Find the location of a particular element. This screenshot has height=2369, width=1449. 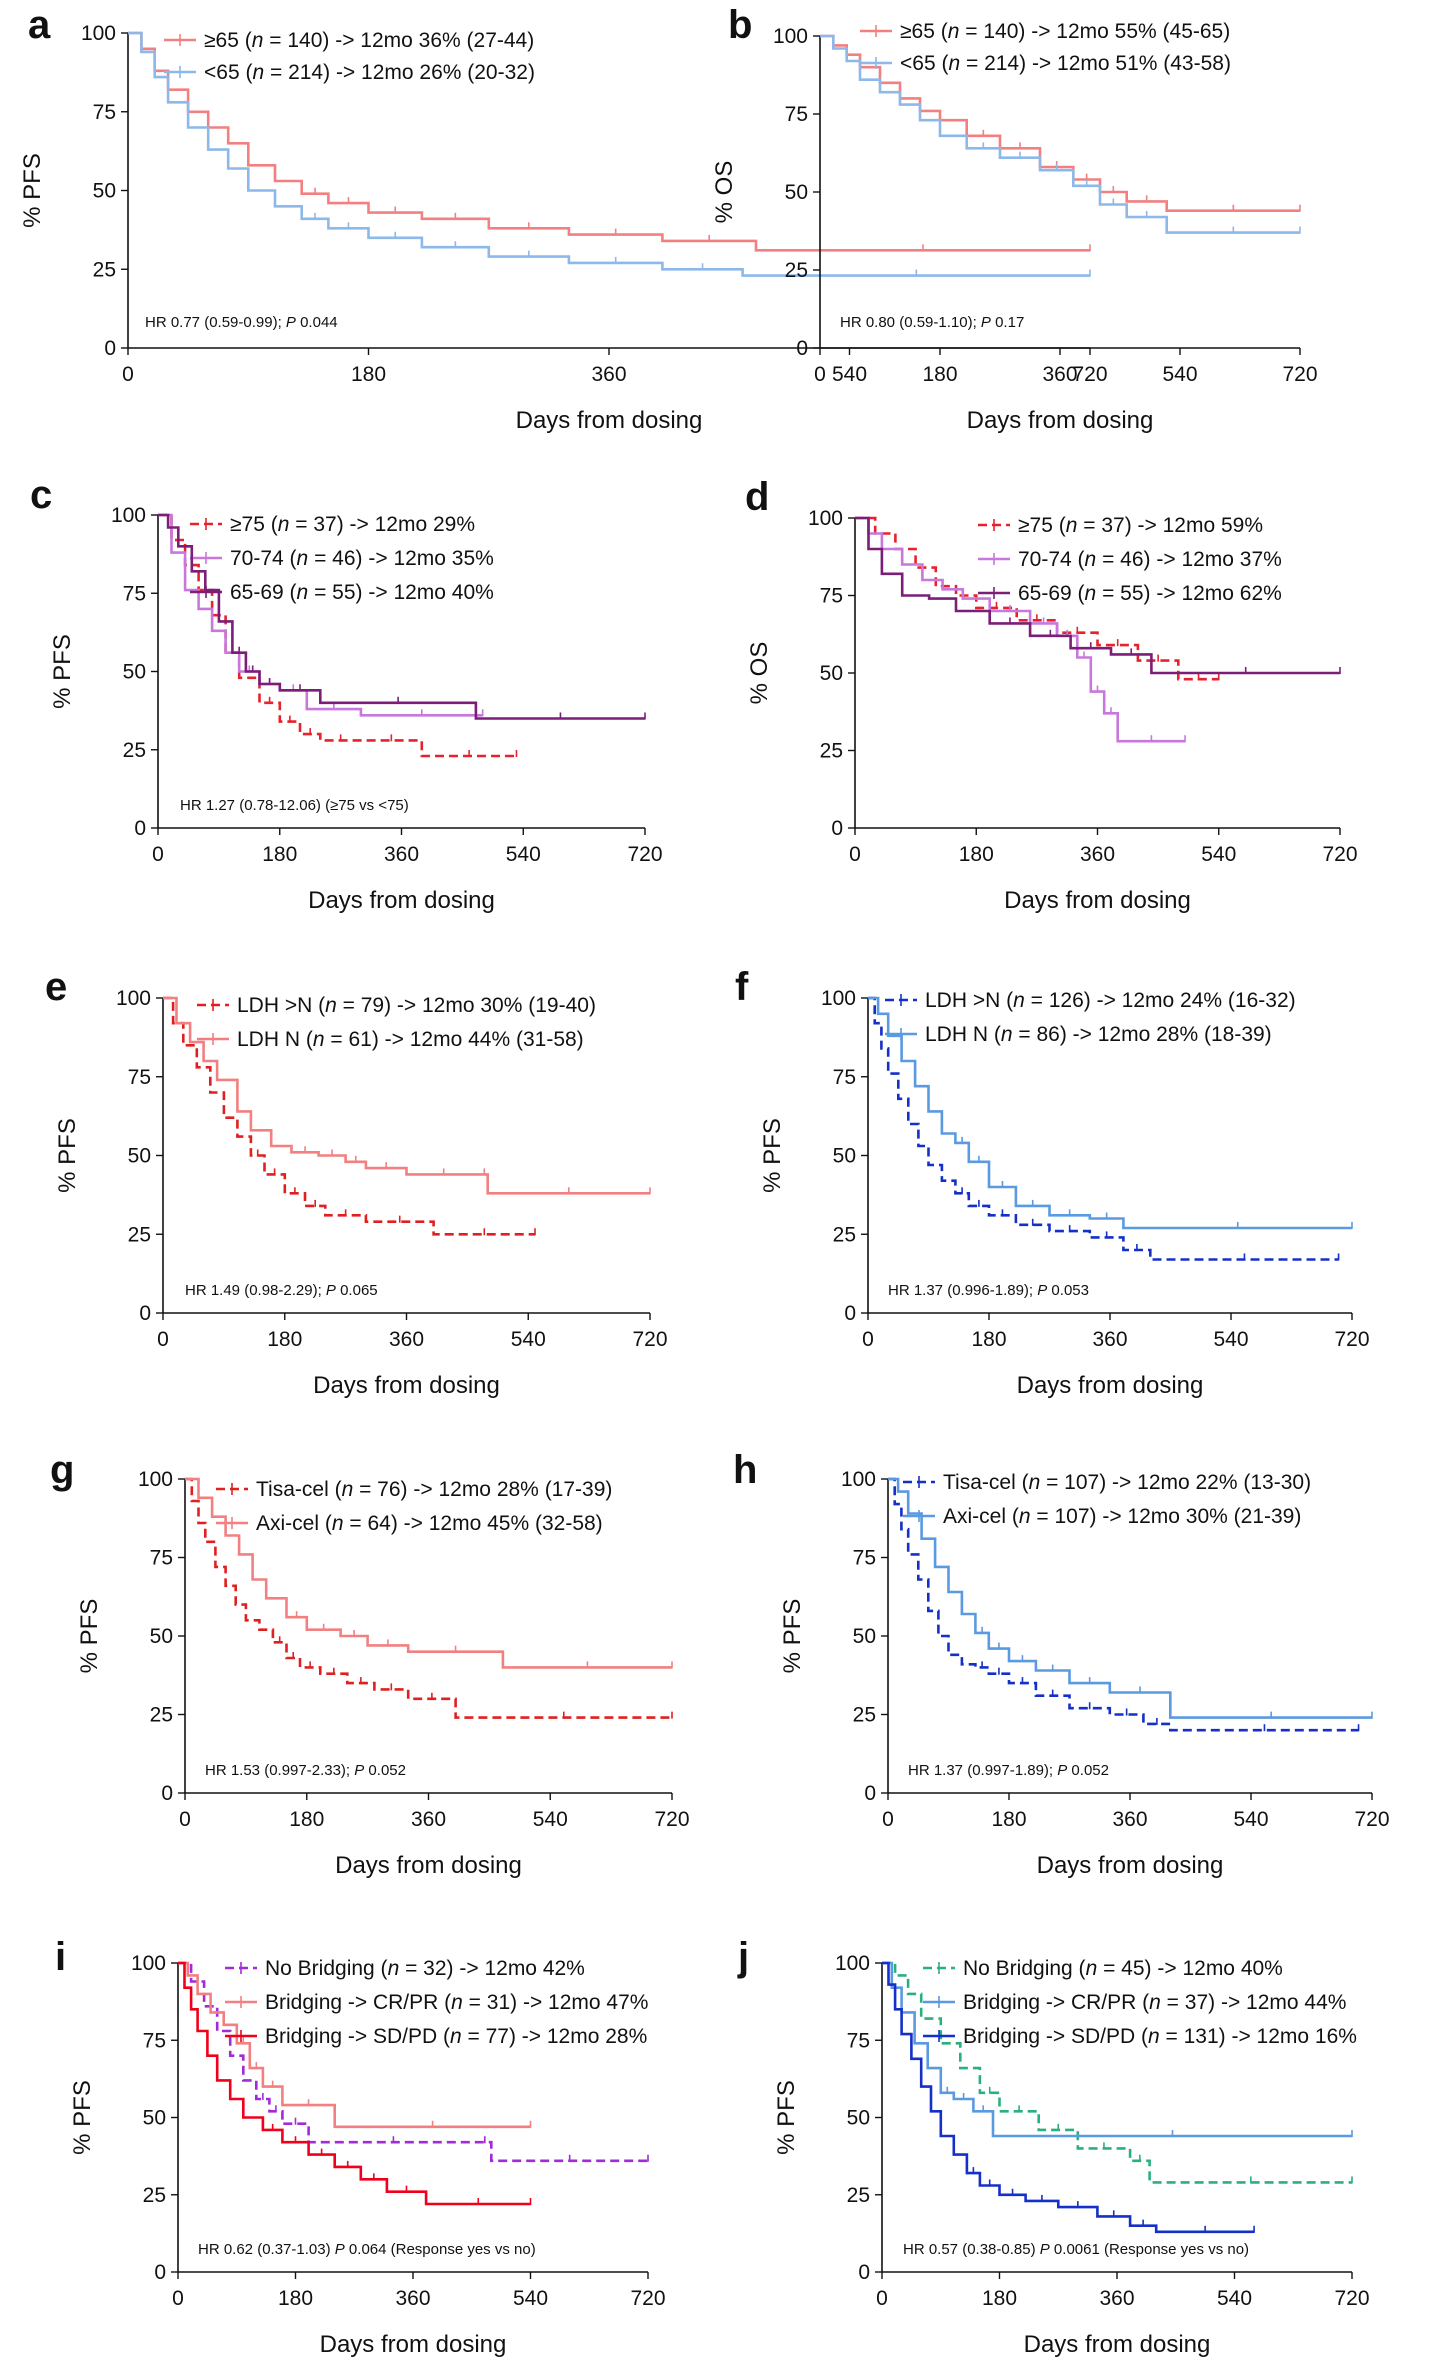

km-curve-g1 is located at coordinates (428, 1598).